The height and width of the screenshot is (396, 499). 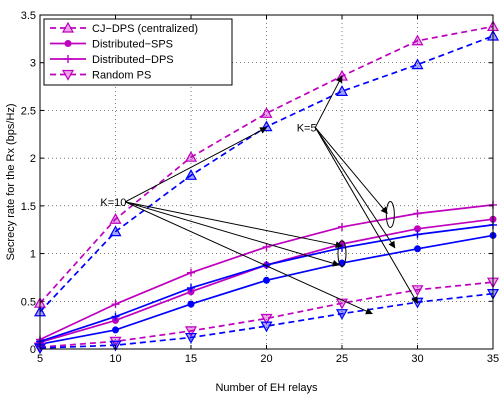 What do you see at coordinates (28, 111) in the screenshot?
I see `y-tick-label: 2.5` at bounding box center [28, 111].